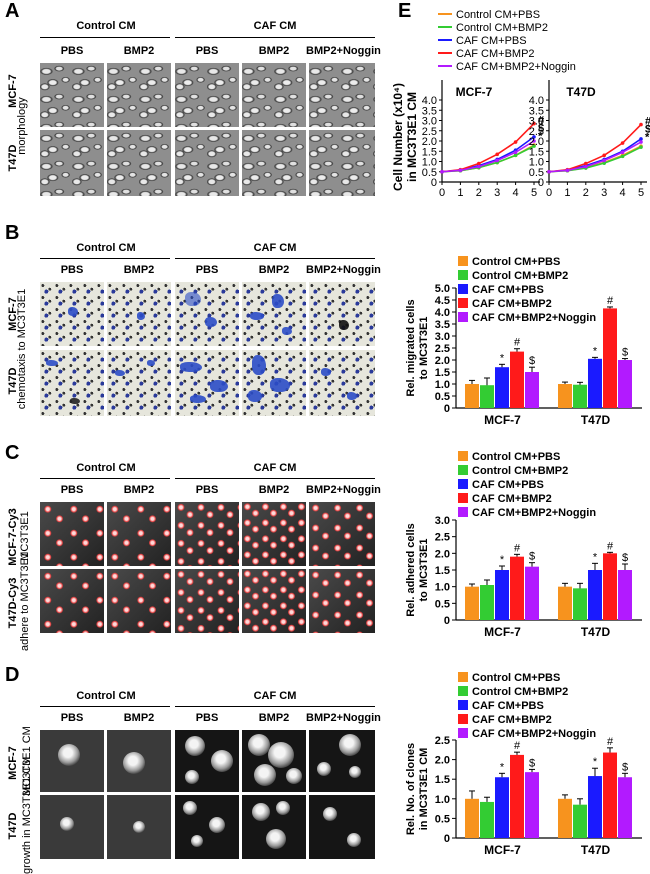  I want to click on chart-b-marker-1-2: *, so click(595, 351).